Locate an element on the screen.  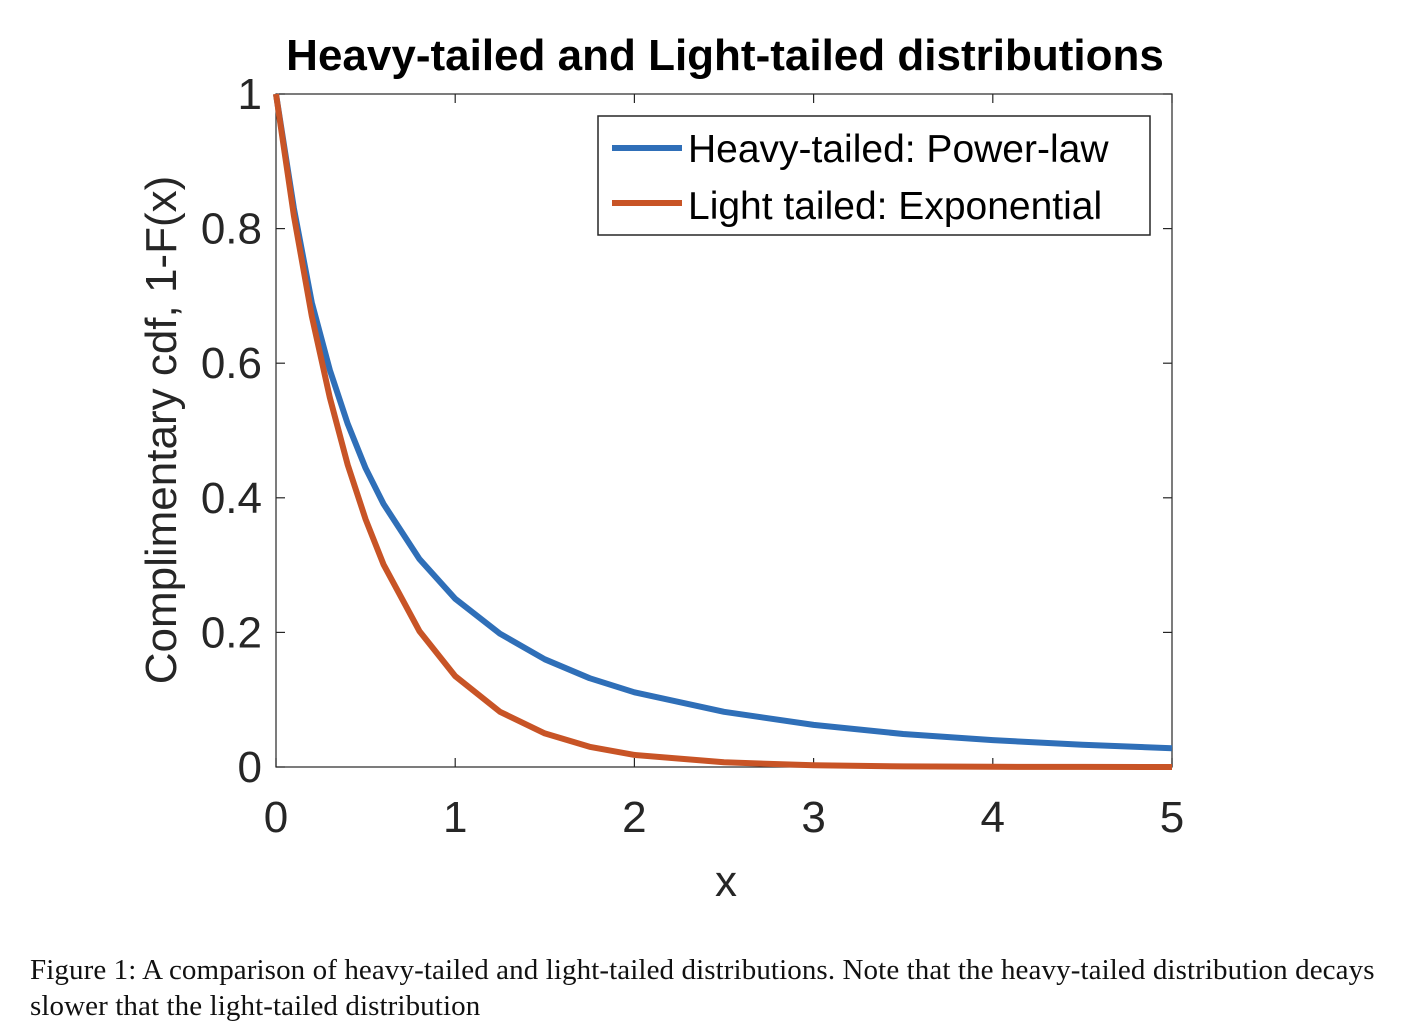
x-tick-label: 5 is located at coordinates (1172, 817).